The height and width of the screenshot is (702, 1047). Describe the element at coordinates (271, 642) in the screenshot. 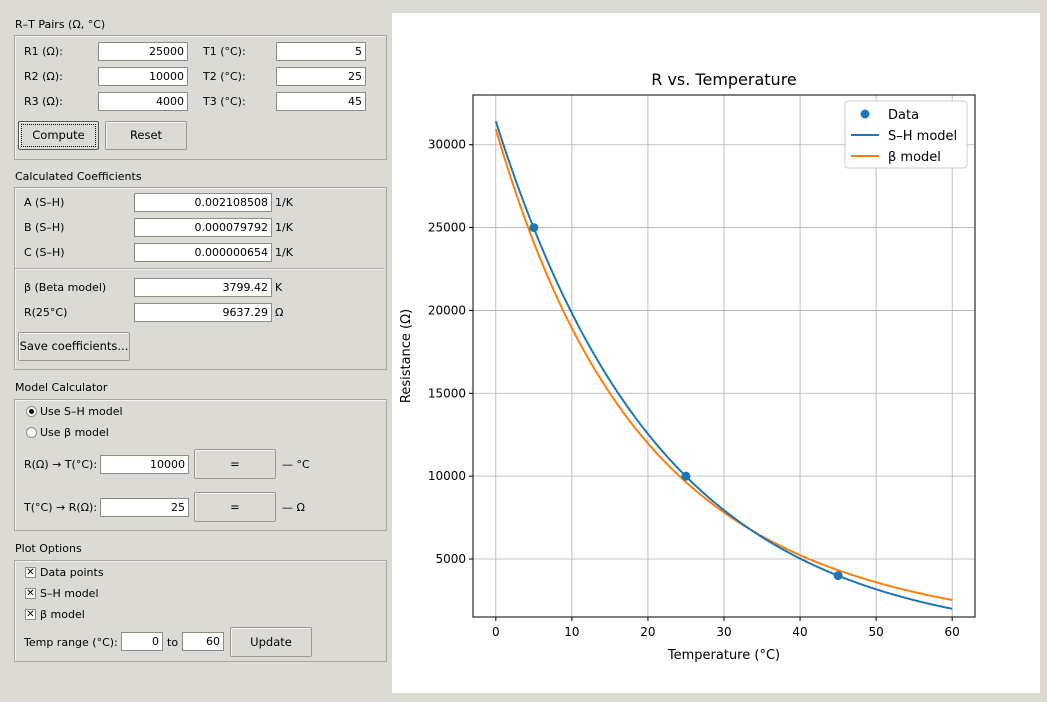

I see `update-button: Update` at that location.